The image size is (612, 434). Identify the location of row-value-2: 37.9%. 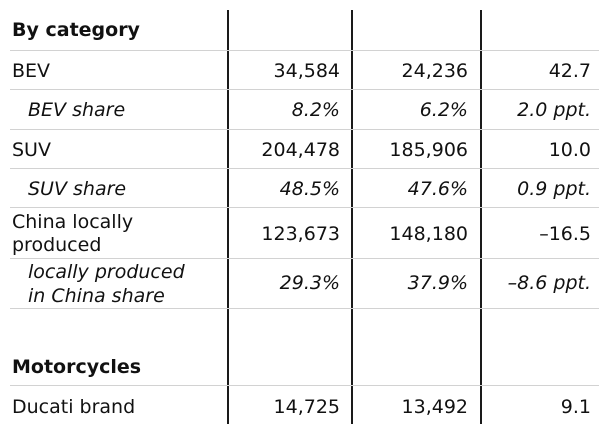
(437, 283).